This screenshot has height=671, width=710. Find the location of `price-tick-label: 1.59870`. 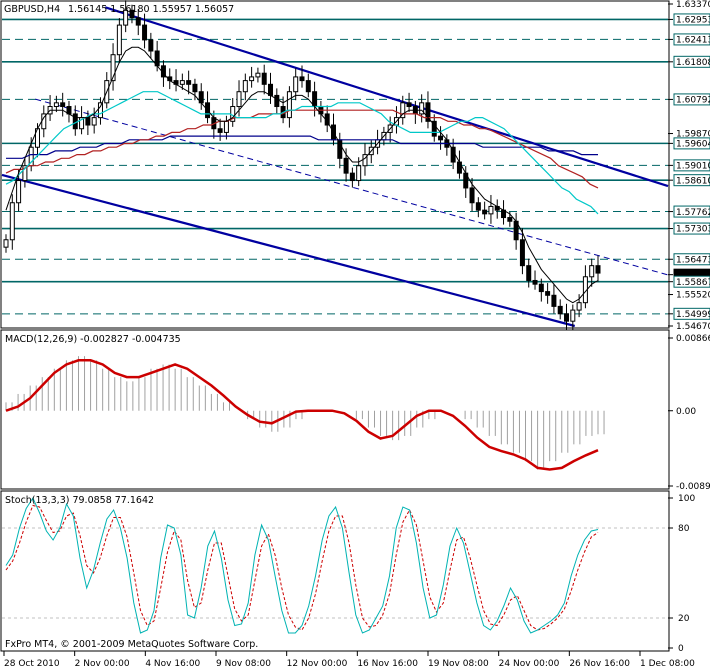

price-tick-label: 1.59870 is located at coordinates (693, 135).